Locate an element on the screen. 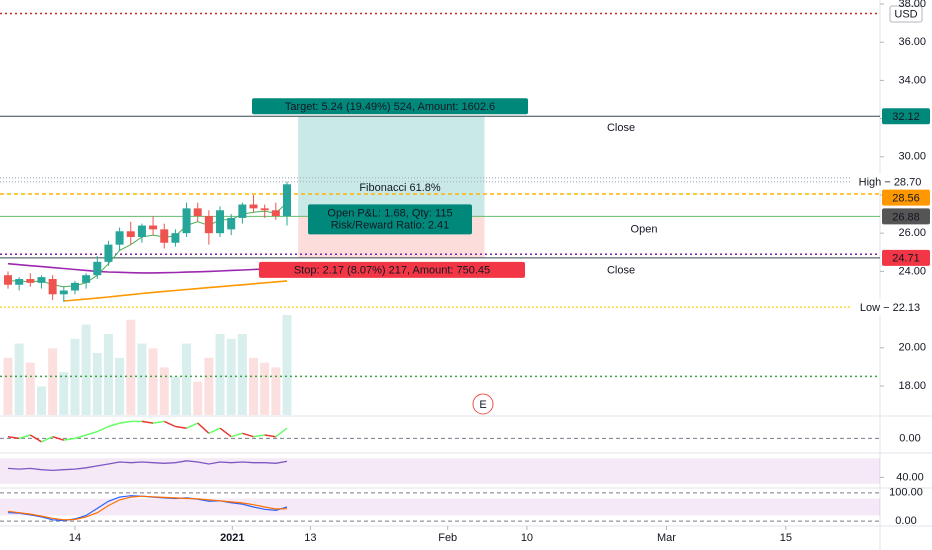  y-tick-label: 26.00 is located at coordinates (912, 233).